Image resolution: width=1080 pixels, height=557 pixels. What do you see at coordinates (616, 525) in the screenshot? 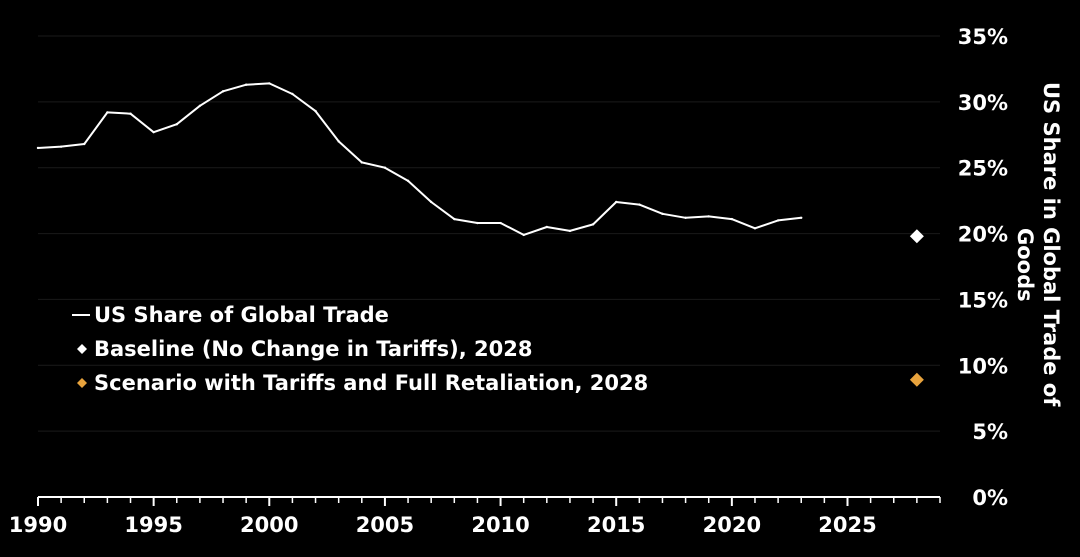
I see `x-tick-label: 2015` at bounding box center [616, 525].